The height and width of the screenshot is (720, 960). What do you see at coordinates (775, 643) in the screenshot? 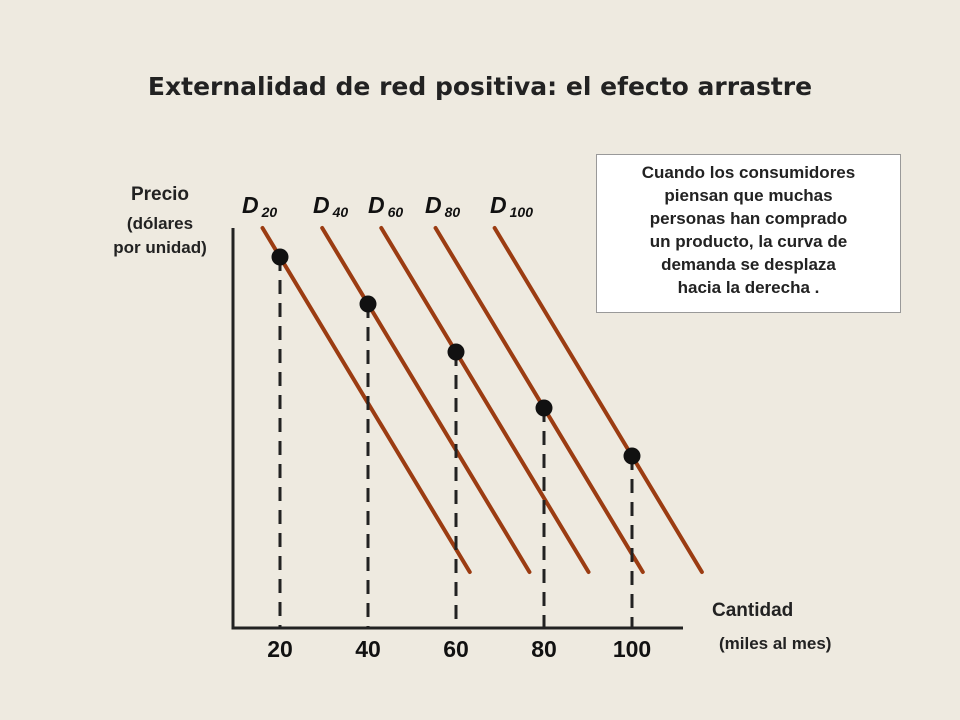
I see `x-axis-unit: (miles al mes)` at bounding box center [775, 643].